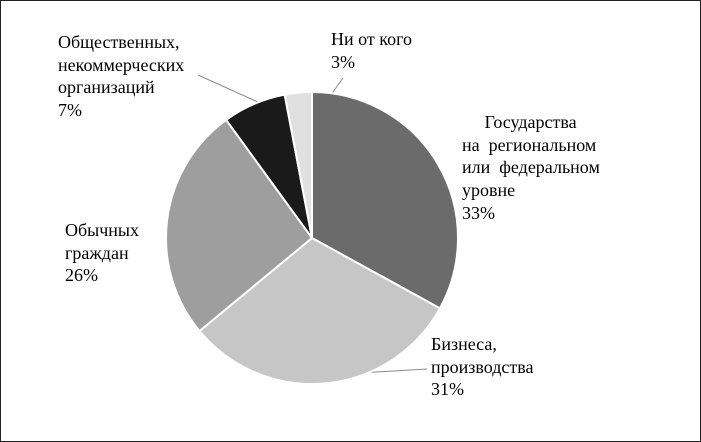  I want to click on slice-label-business: Бизнеса, производства 31%, so click(482, 367).